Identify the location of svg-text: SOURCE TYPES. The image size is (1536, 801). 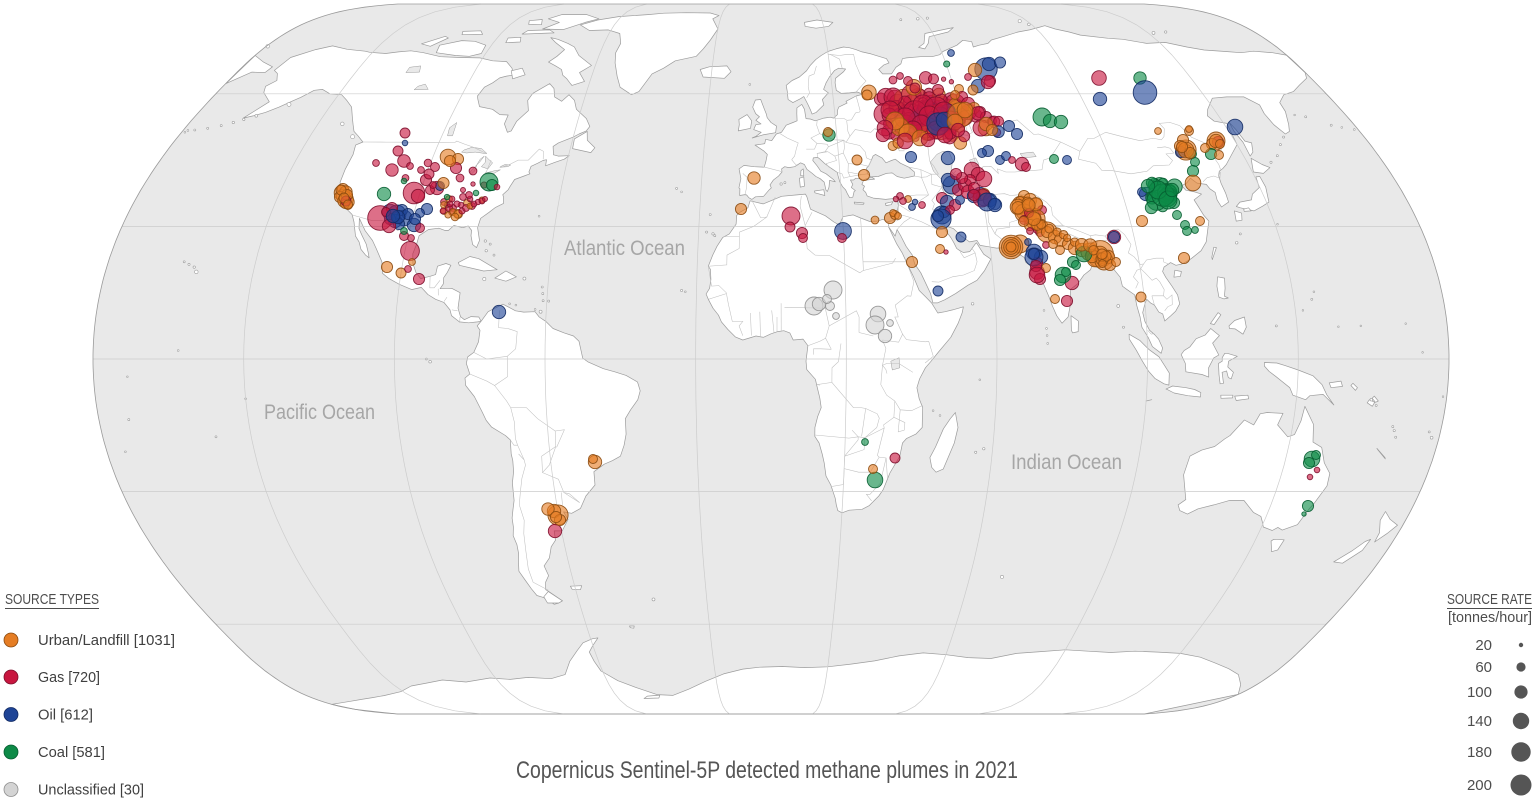
(52, 599).